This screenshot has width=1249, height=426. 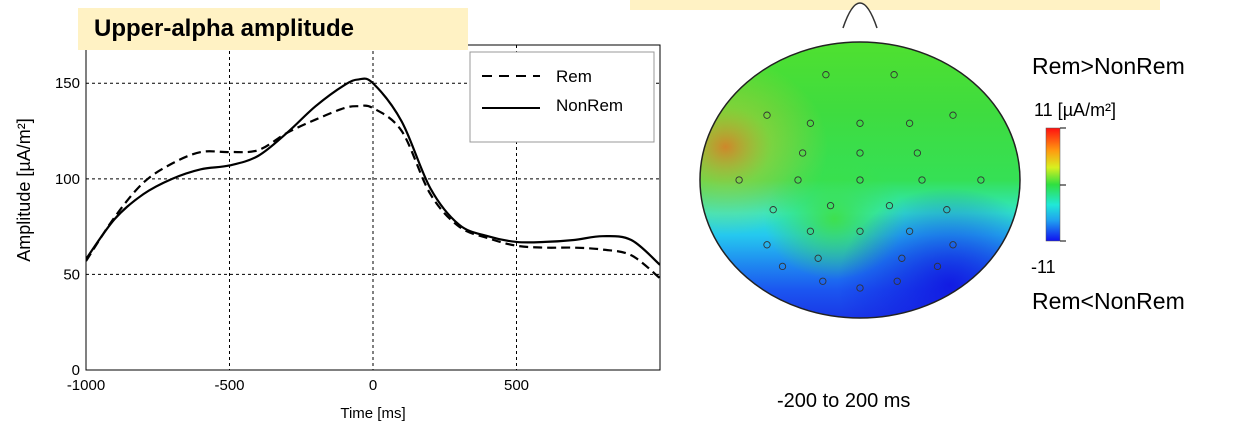 I want to click on y-tick-label: 150, so click(x=67, y=83).